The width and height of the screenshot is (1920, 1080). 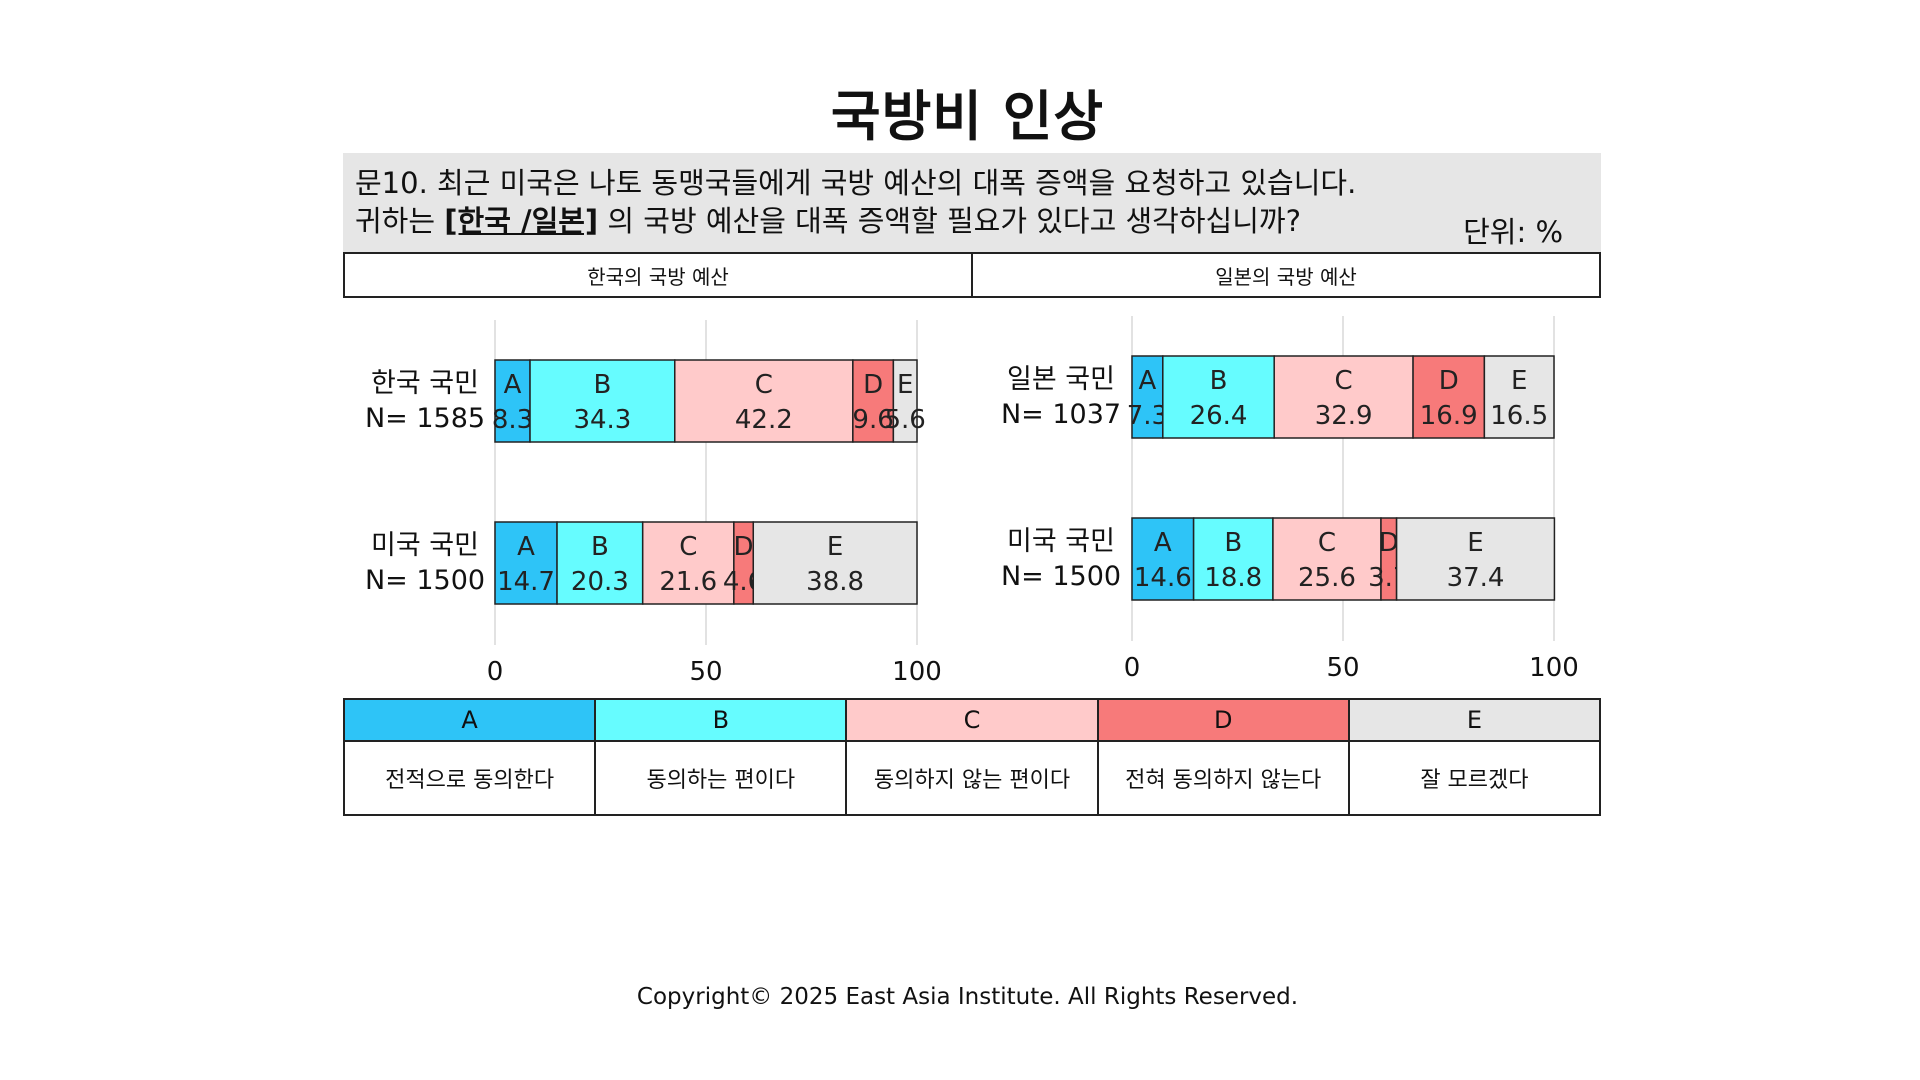 I want to click on segment-value-label: 16.9, so click(x=1449, y=416).